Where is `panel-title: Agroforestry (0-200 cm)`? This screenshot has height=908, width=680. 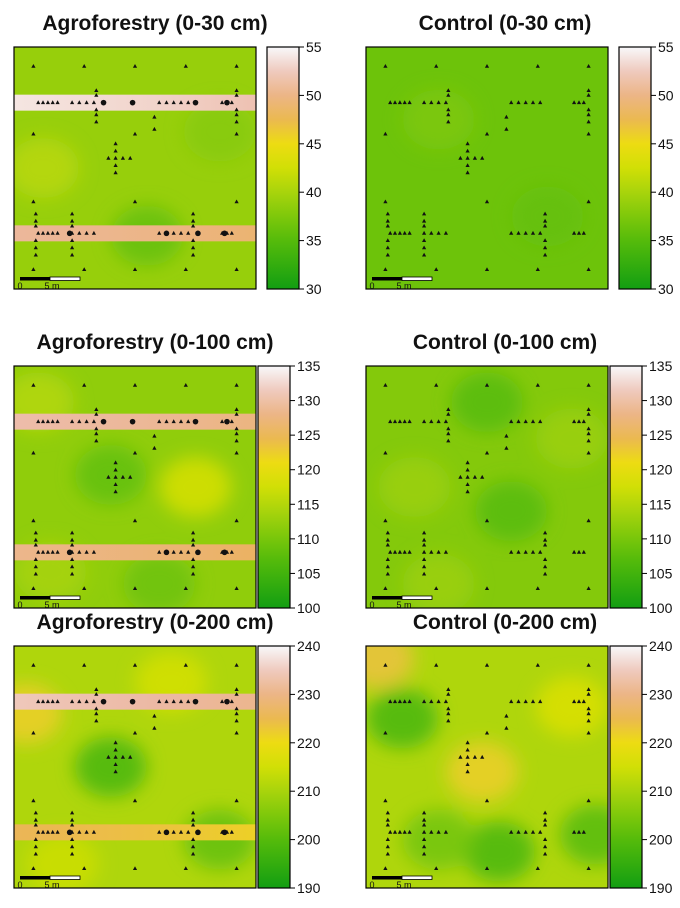 panel-title: Agroforestry (0-200 cm) is located at coordinates (155, 622).